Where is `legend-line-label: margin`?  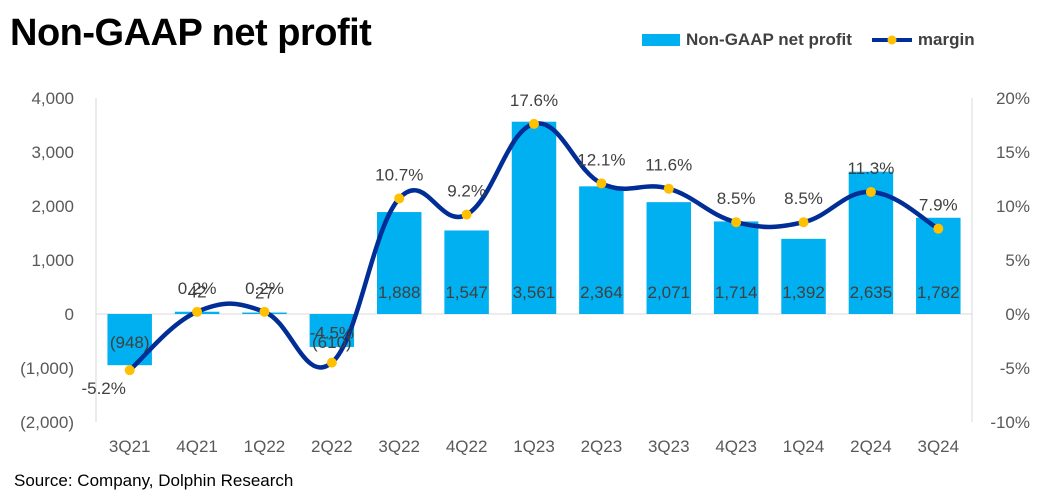 legend-line-label: margin is located at coordinates (946, 39).